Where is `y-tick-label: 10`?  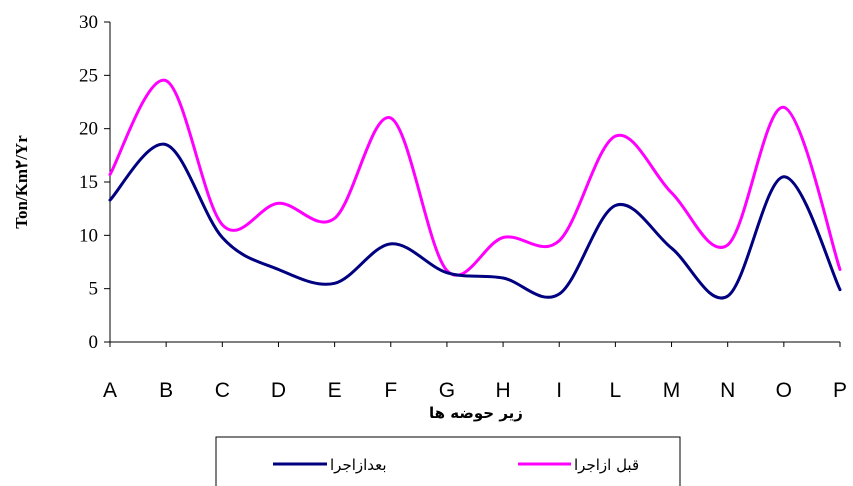
y-tick-label: 10 is located at coordinates (88, 235).